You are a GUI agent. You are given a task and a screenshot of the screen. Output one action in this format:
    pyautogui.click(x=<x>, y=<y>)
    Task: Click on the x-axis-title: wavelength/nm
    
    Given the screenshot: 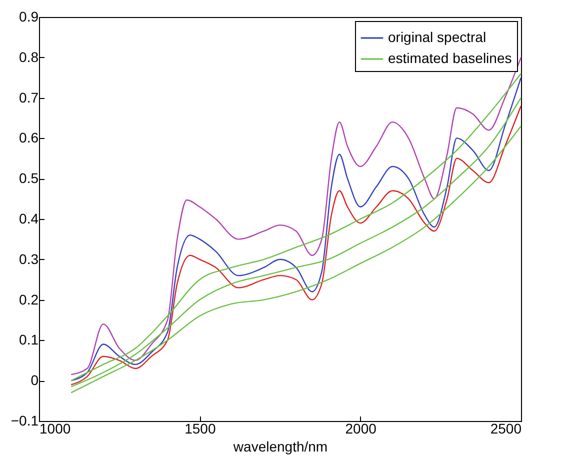 What is the action you would take?
    pyautogui.click(x=280, y=446)
    